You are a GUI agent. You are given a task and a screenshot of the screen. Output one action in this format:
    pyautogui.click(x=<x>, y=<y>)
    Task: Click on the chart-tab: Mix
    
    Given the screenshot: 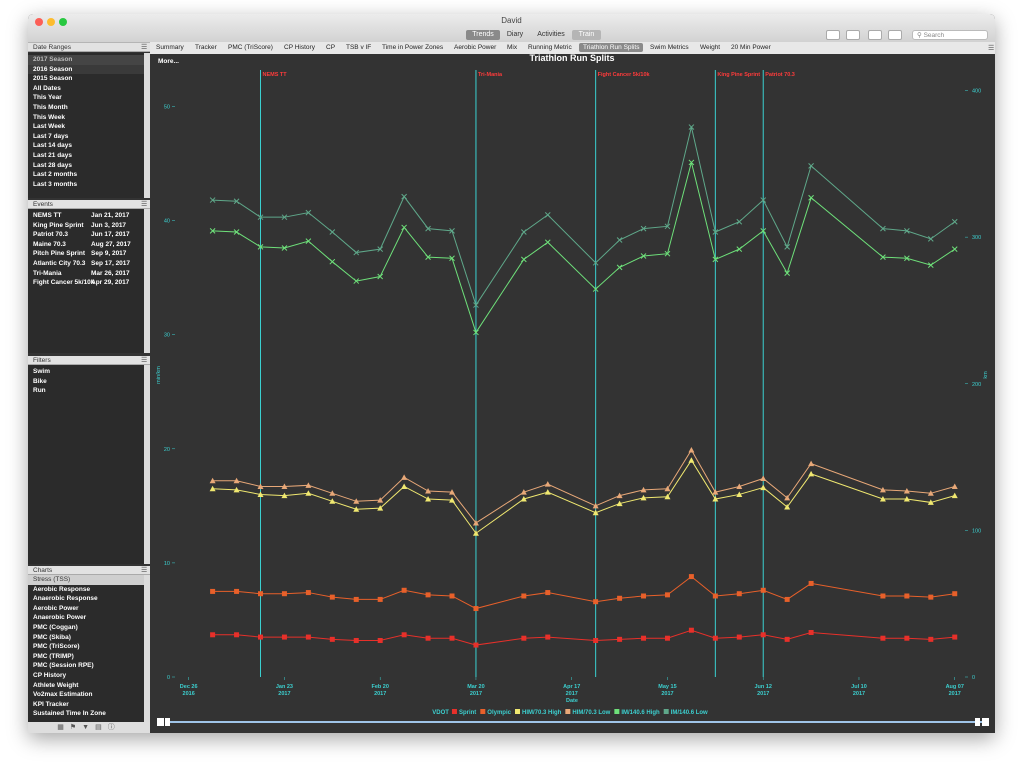 What is the action you would take?
    pyautogui.click(x=512, y=47)
    